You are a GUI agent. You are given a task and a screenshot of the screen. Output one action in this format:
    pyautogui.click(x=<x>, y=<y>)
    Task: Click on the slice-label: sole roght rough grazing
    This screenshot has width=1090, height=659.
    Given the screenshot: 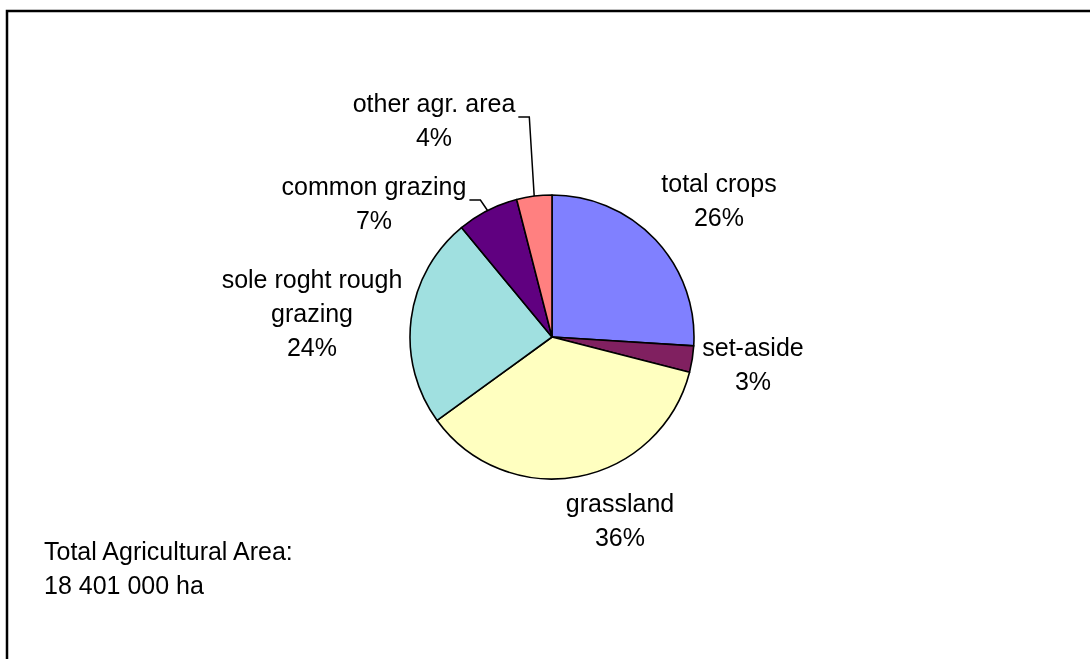 What is the action you would take?
    pyautogui.click(x=312, y=295)
    